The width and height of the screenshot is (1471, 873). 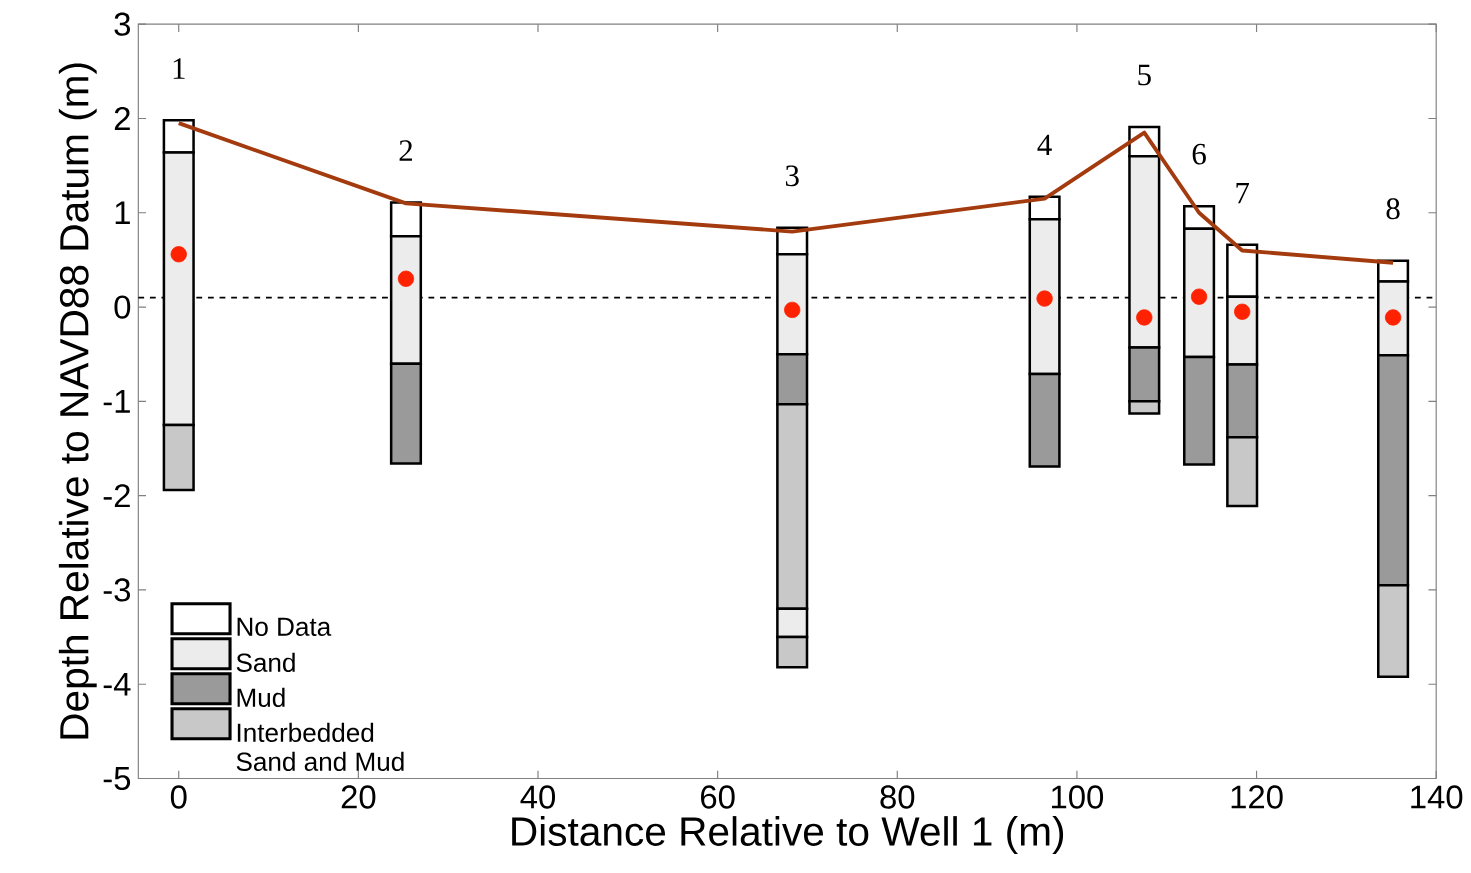 What do you see at coordinates (1393, 209) in the screenshot?
I see `annotation: 8` at bounding box center [1393, 209].